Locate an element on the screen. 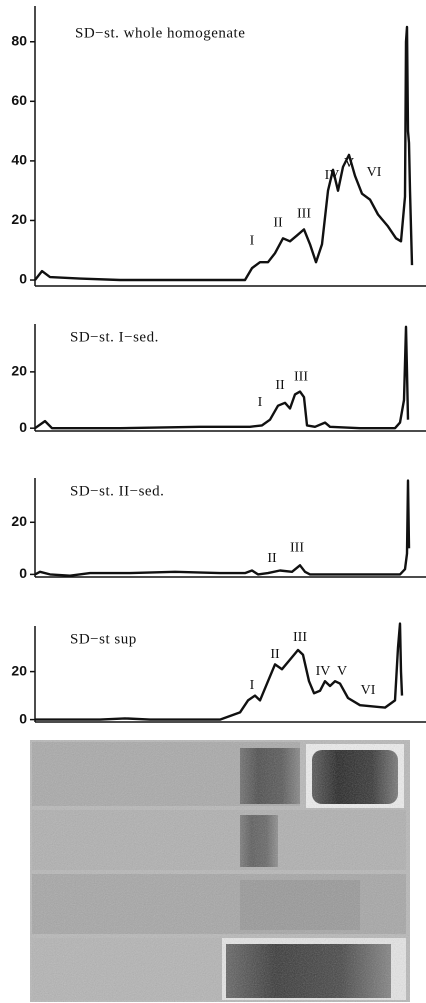 This screenshot has width=426, height=1003. y-tick-label: 40 is located at coordinates (19, 160).